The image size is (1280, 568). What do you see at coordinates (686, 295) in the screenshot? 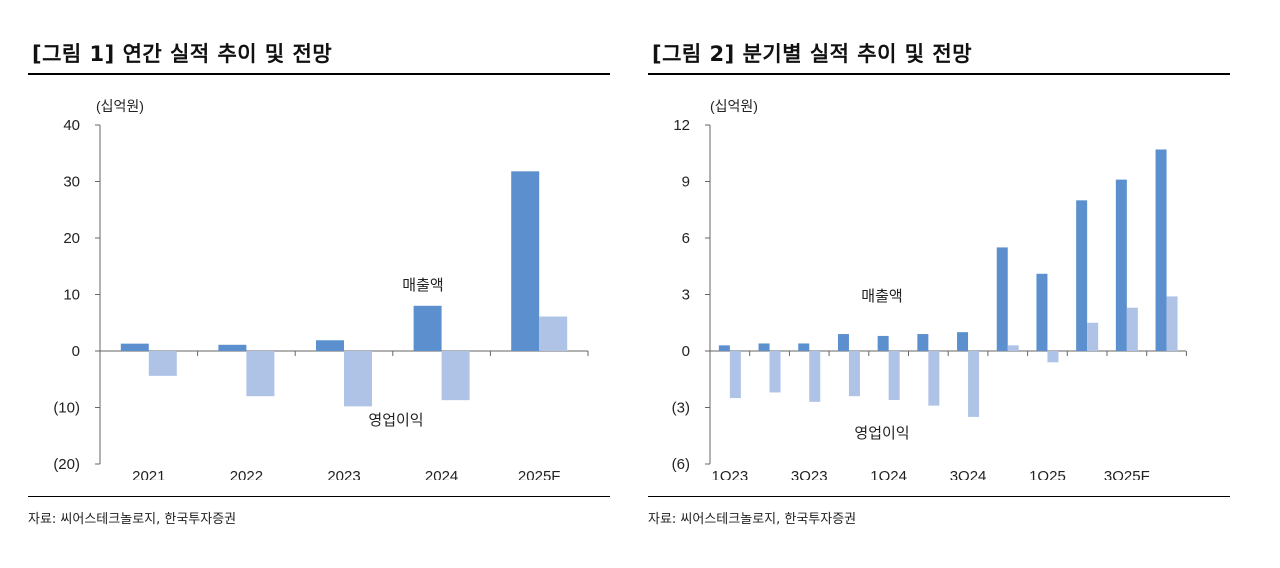
I see `y-tick-label: 3` at bounding box center [686, 295].